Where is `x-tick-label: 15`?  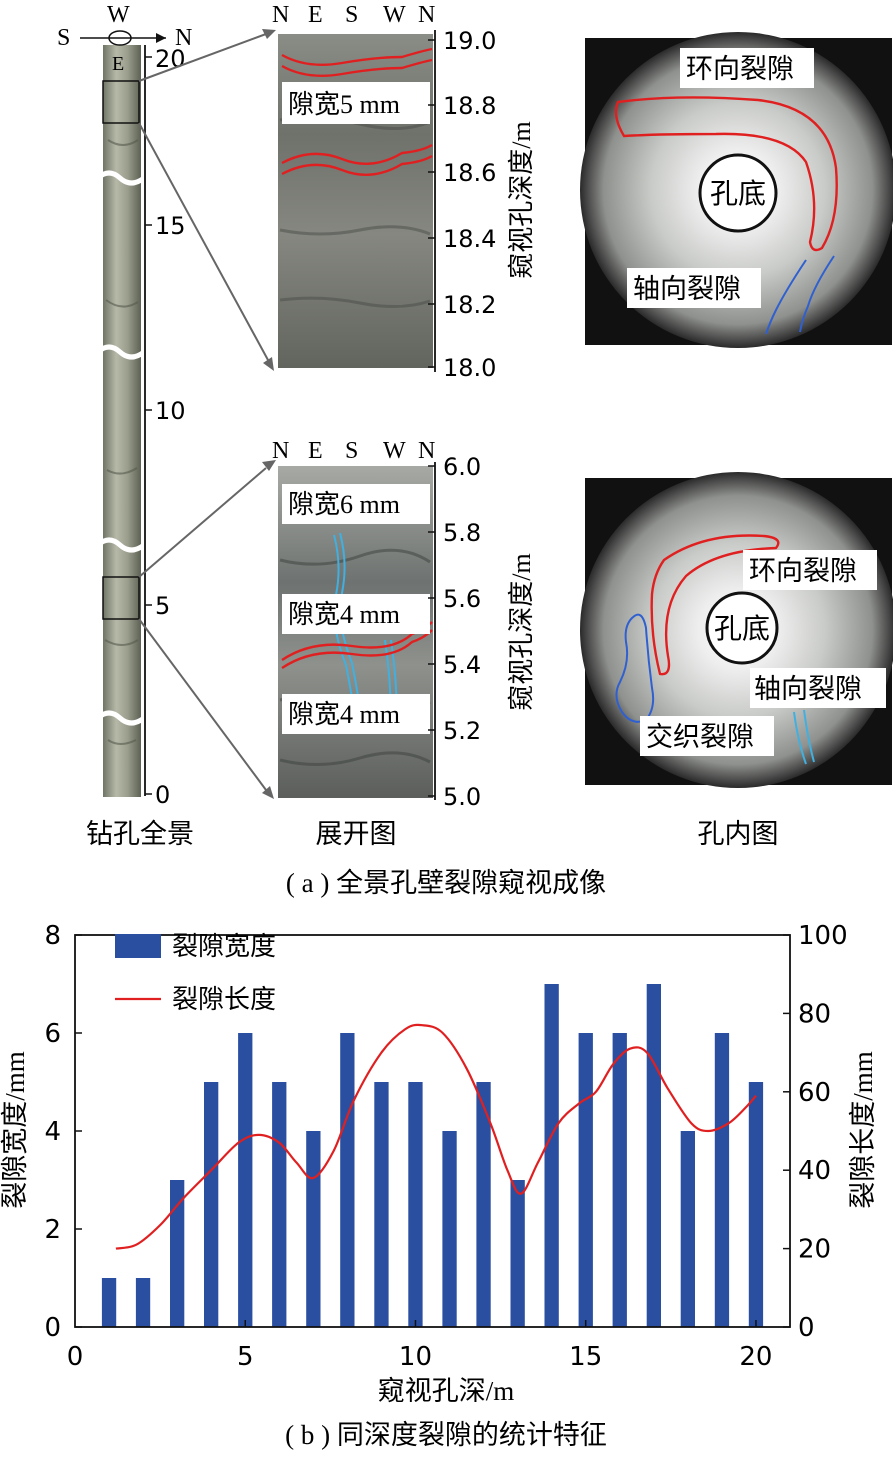 x-tick-label: 15 is located at coordinates (585, 1357).